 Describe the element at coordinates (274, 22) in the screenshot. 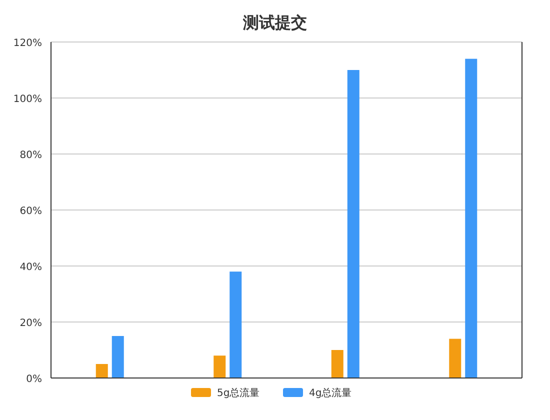

I see `chart-title: 测试提交` at that location.